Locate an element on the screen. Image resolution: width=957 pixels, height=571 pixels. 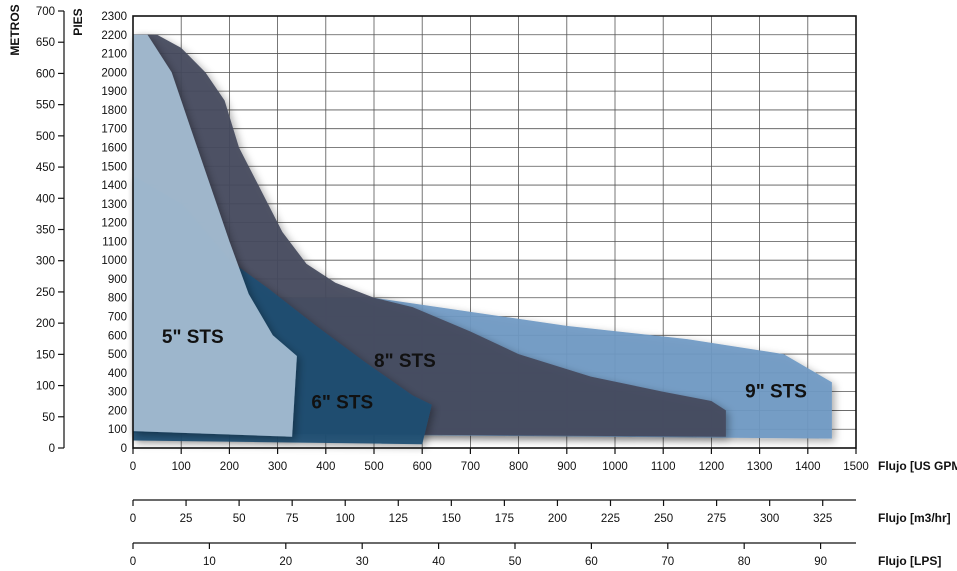
x-tick-label: 500 is located at coordinates (373, 467).